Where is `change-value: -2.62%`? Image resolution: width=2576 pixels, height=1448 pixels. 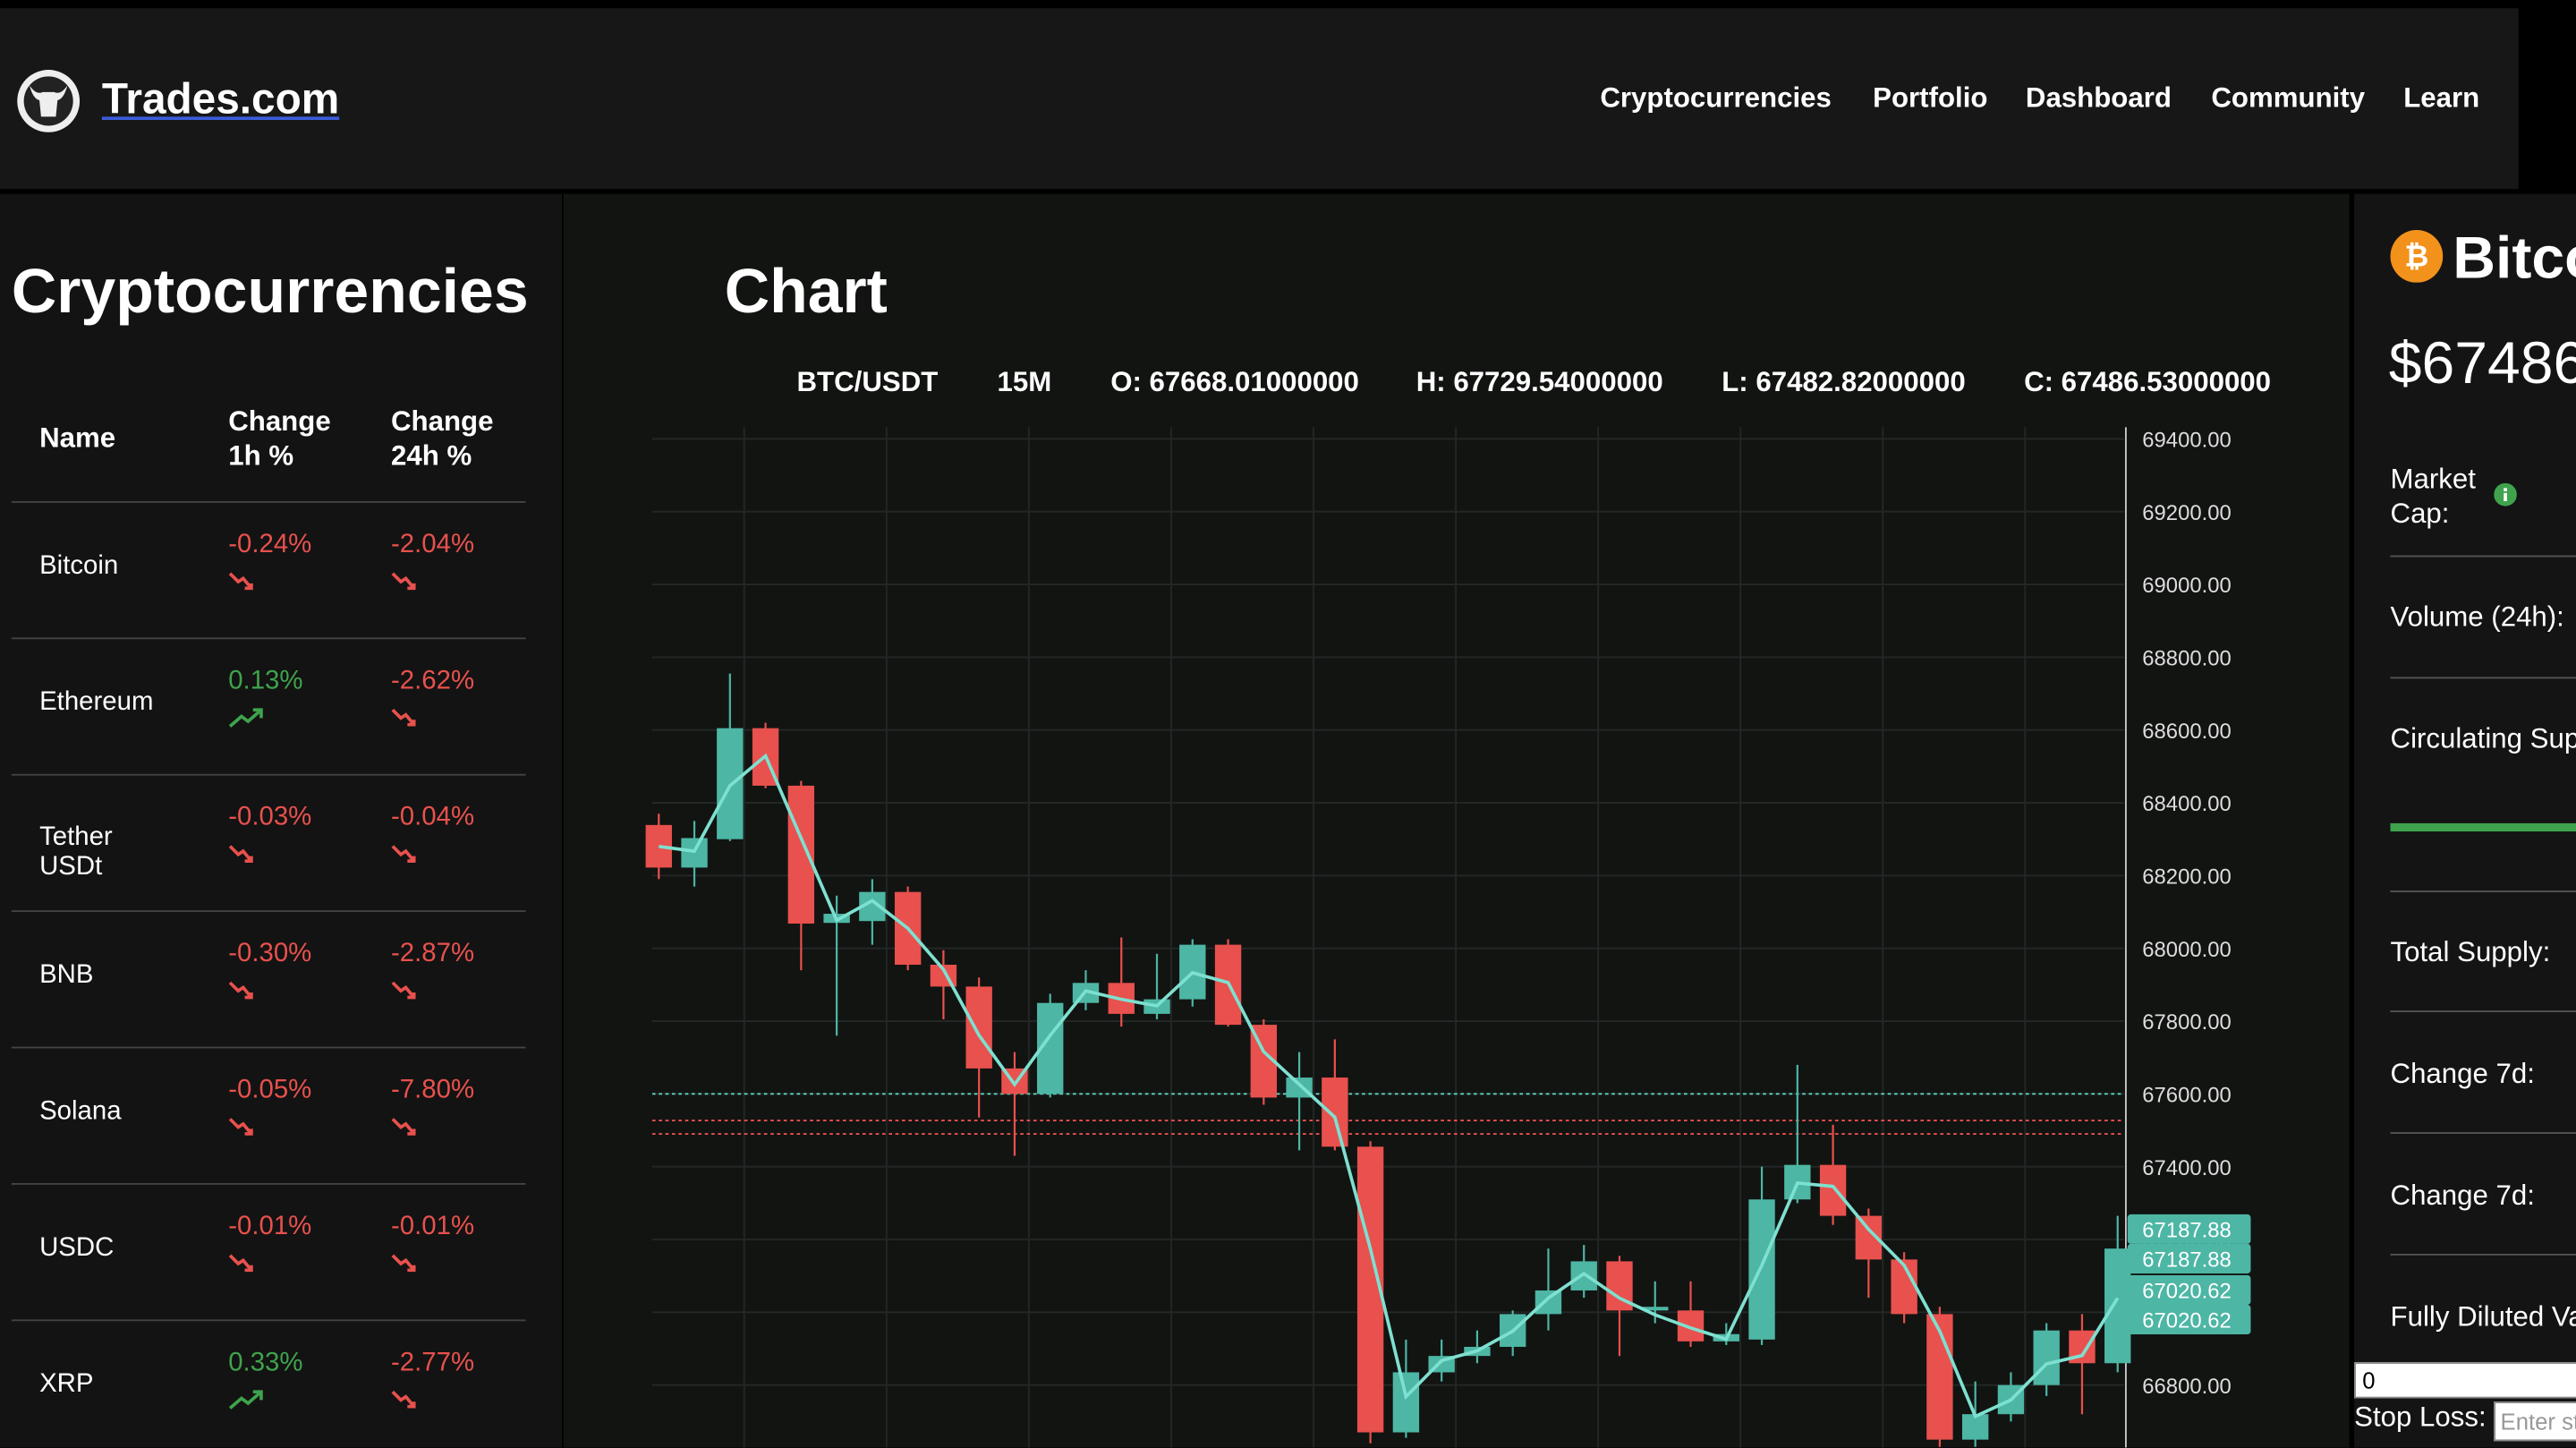
change-value: -2.62% is located at coordinates (432, 681).